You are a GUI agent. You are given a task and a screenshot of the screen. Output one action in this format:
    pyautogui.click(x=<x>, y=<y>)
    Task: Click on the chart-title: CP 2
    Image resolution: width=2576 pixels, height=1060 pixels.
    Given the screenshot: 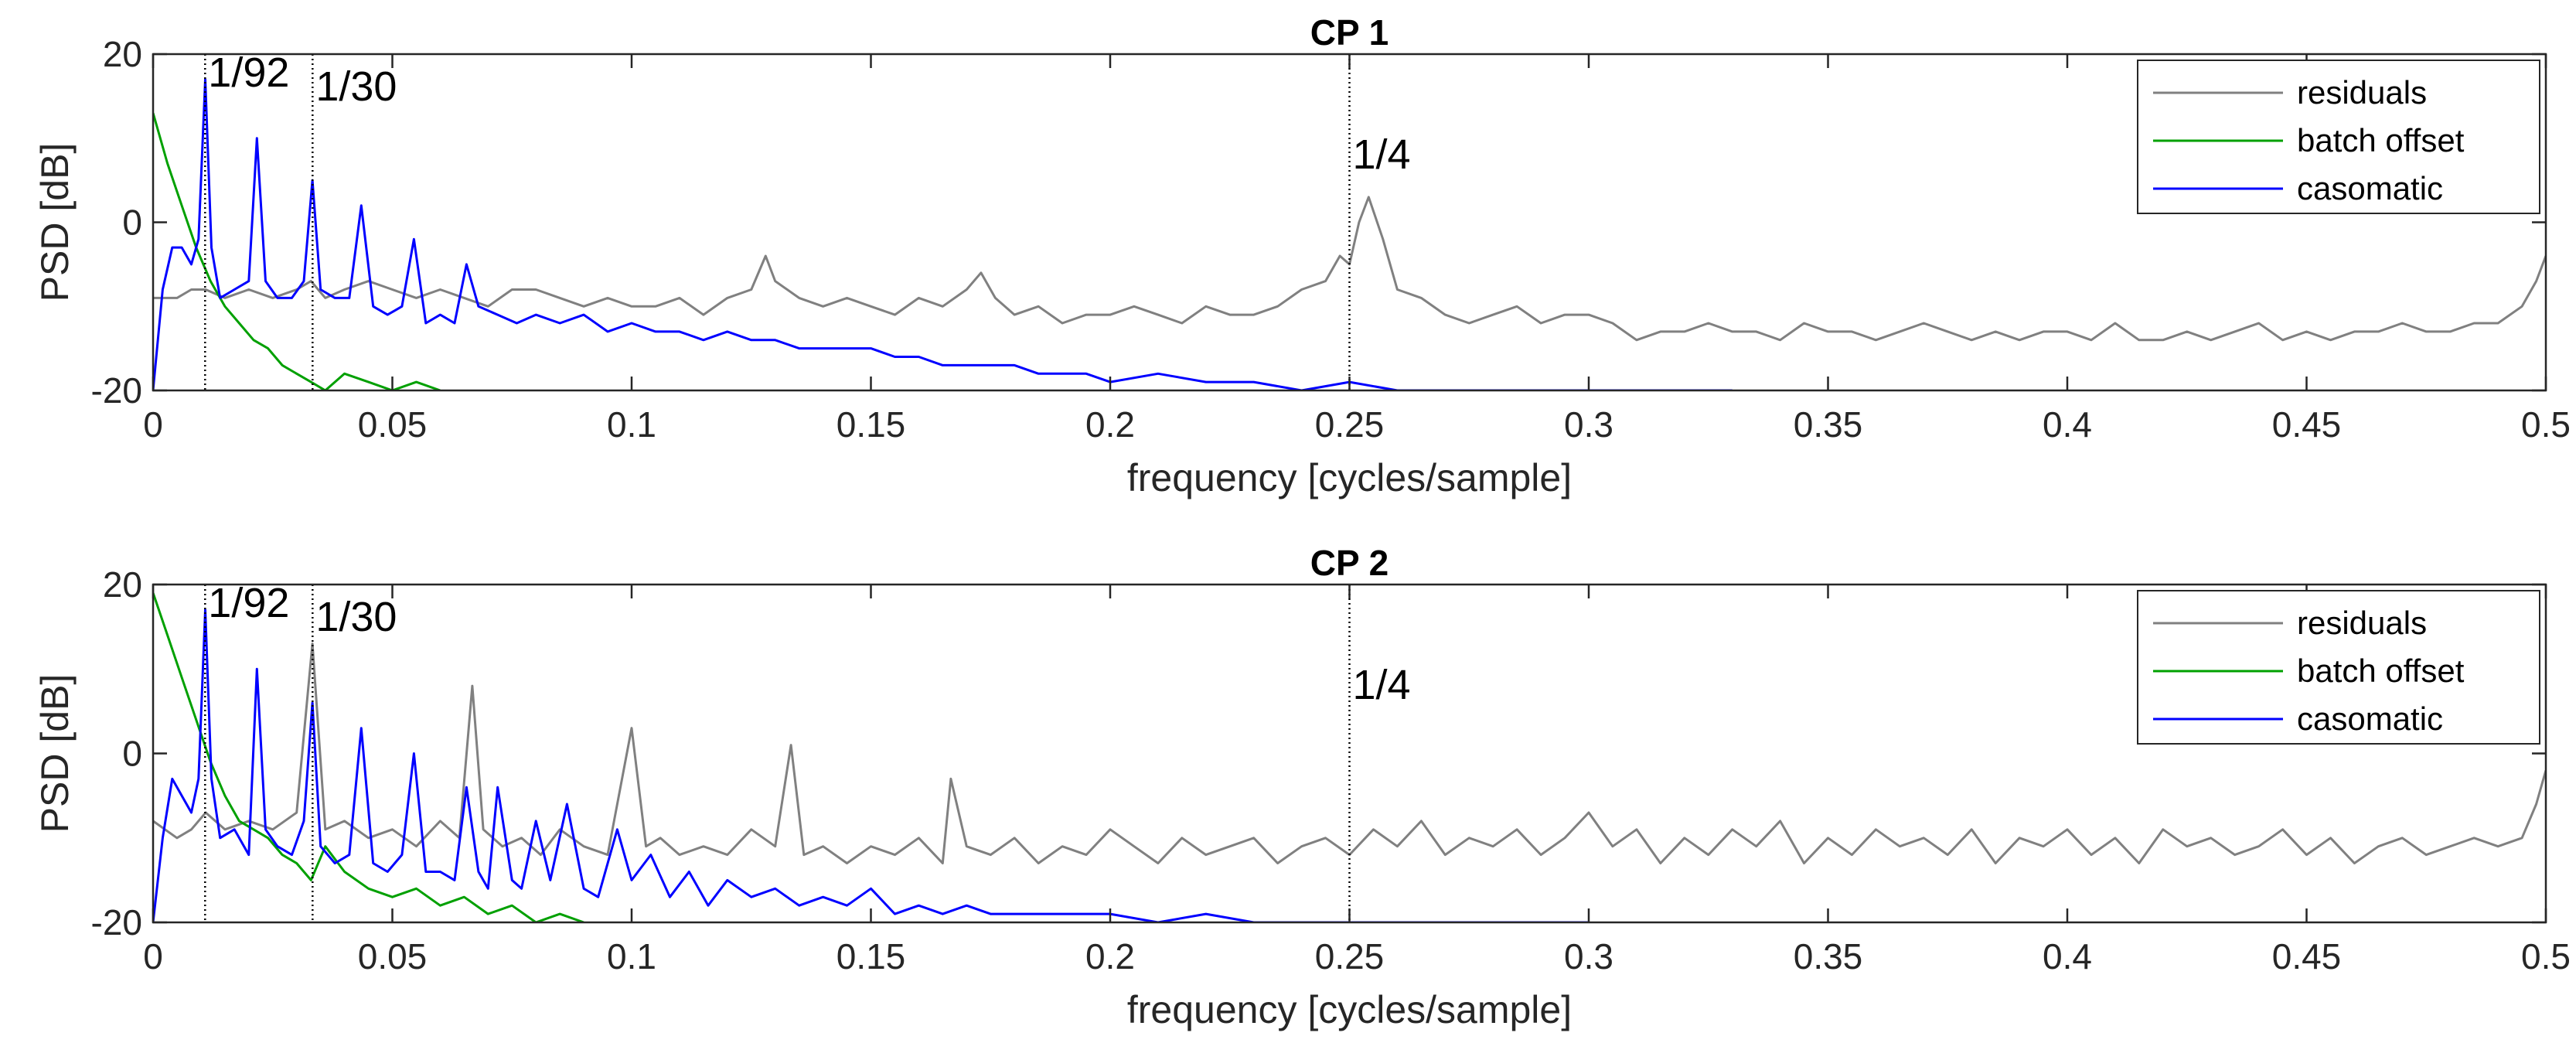 What is the action you would take?
    pyautogui.click(x=1349, y=563)
    